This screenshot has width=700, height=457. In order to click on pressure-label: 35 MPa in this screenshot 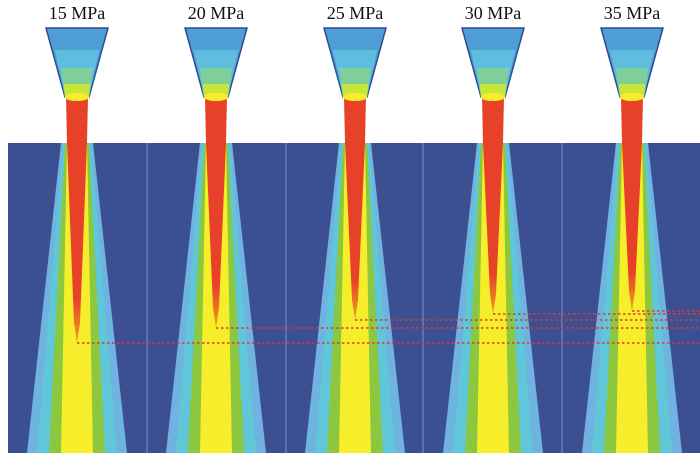, I will do `click(632, 13)`.